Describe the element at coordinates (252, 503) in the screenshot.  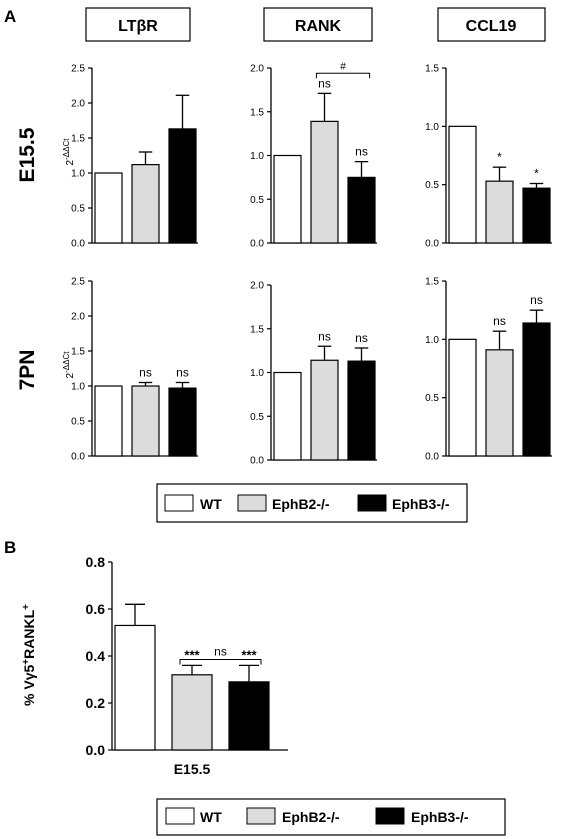
I see `legend-a-ephb2-swatch` at that location.